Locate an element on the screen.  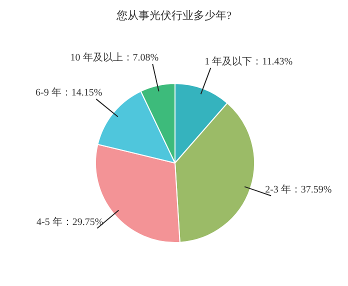
slice-label: 10 年及以上：7.08% is located at coordinates (114, 58).